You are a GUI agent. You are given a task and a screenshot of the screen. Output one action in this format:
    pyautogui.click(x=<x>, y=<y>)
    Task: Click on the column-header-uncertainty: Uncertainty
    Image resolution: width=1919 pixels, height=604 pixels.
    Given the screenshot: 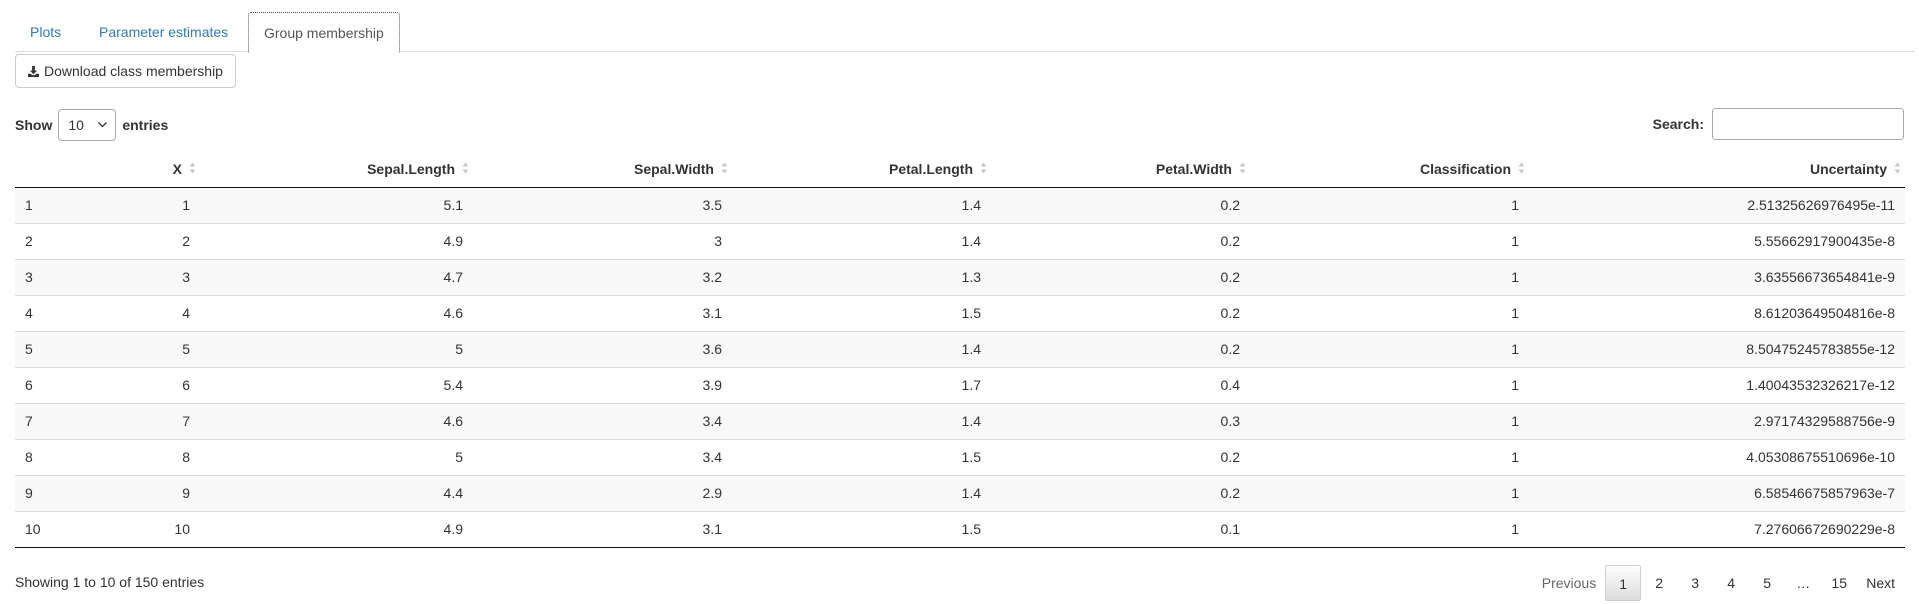 What is the action you would take?
    pyautogui.click(x=1717, y=169)
    